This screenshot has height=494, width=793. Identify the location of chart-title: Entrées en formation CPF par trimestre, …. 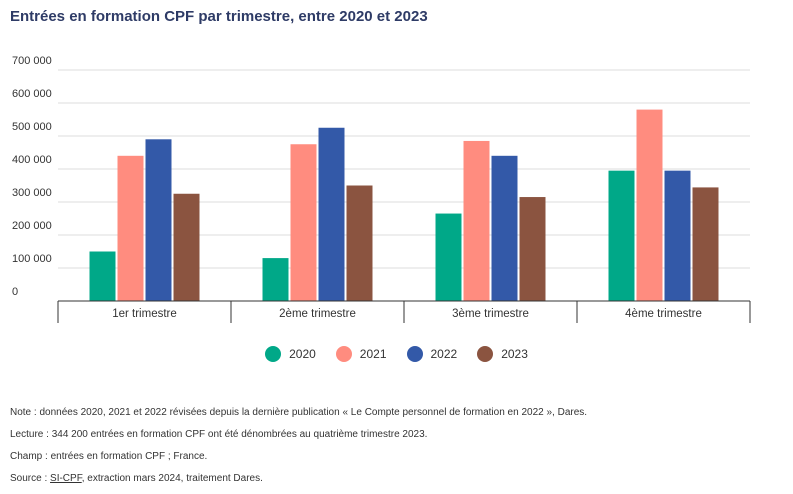
(219, 16).